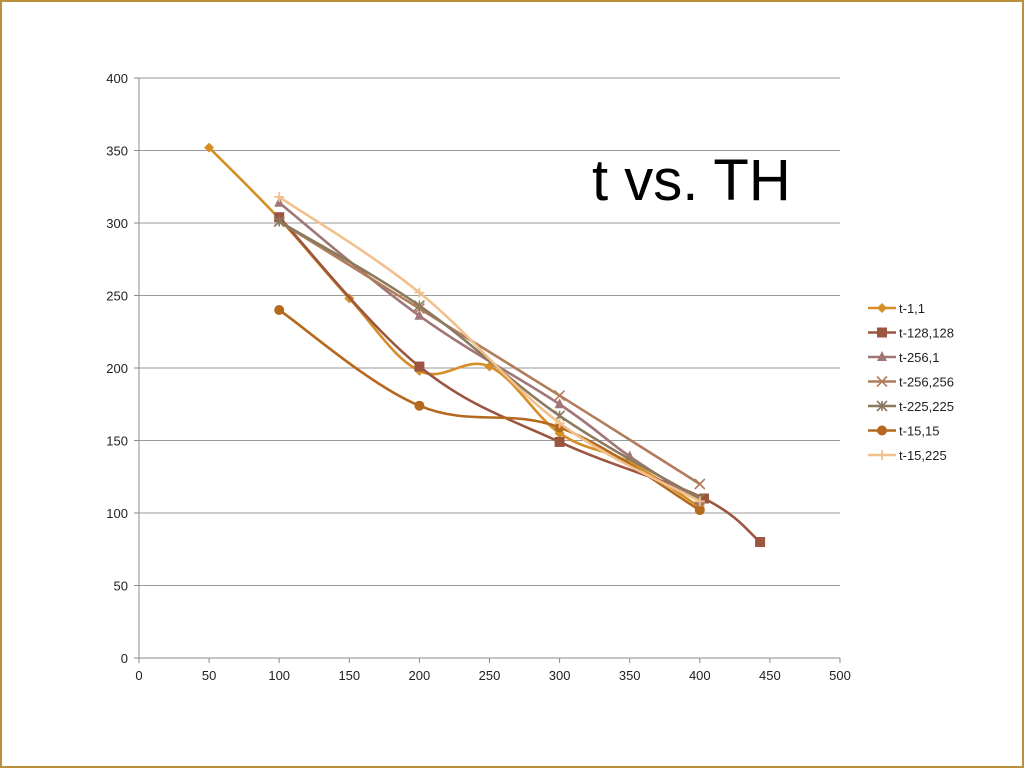  Describe the element at coordinates (896, 308) in the screenshot. I see `legend-item: t-1,1` at that location.